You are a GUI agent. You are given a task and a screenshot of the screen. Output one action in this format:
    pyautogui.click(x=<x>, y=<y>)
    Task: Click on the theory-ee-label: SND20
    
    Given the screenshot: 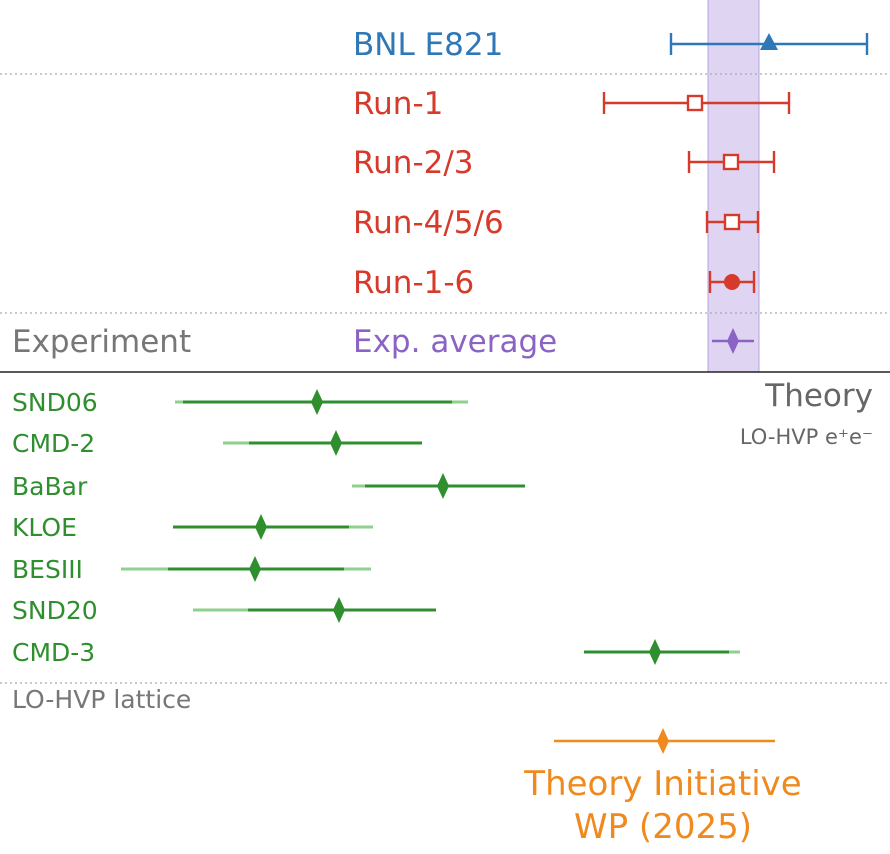 What is the action you would take?
    pyautogui.click(x=55, y=610)
    